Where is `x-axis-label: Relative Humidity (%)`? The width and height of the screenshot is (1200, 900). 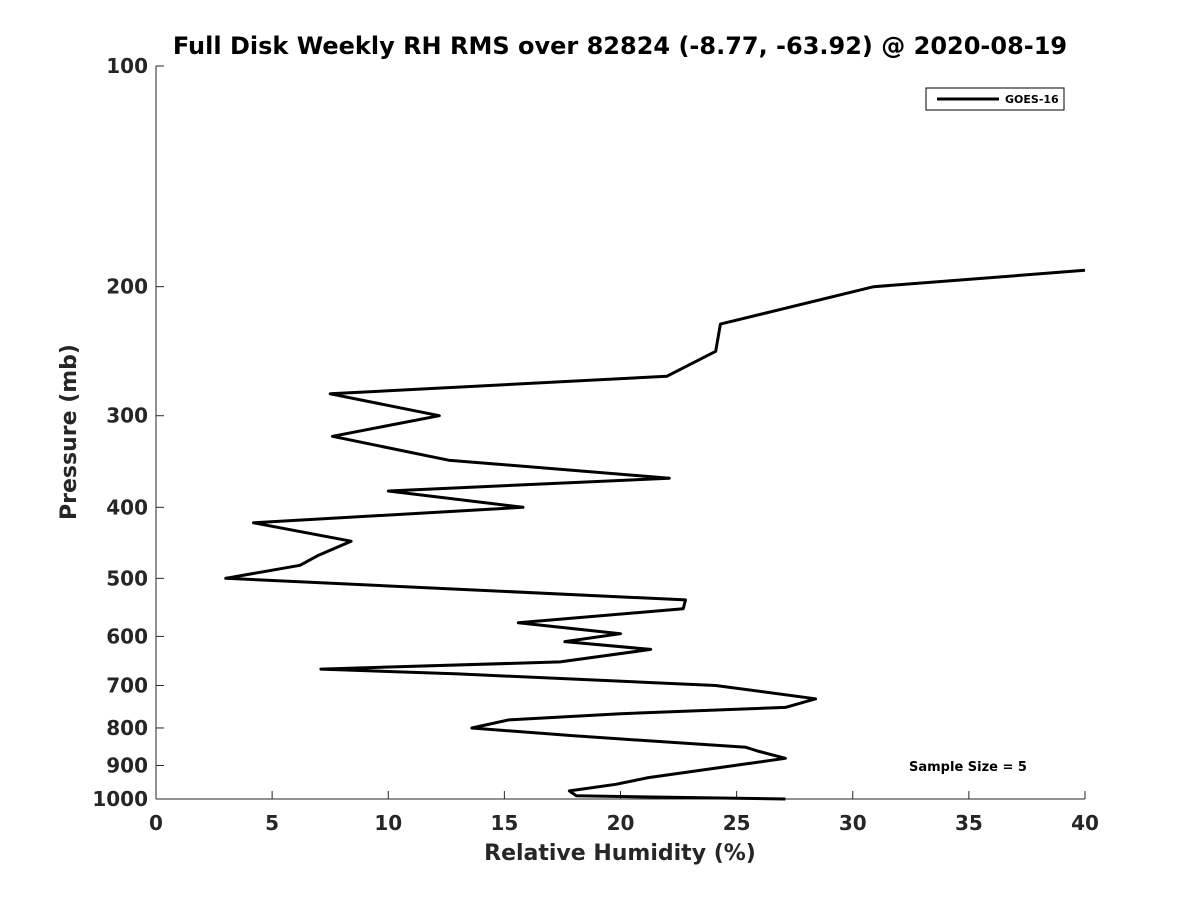 x-axis-label: Relative Humidity (%) is located at coordinates (620, 853).